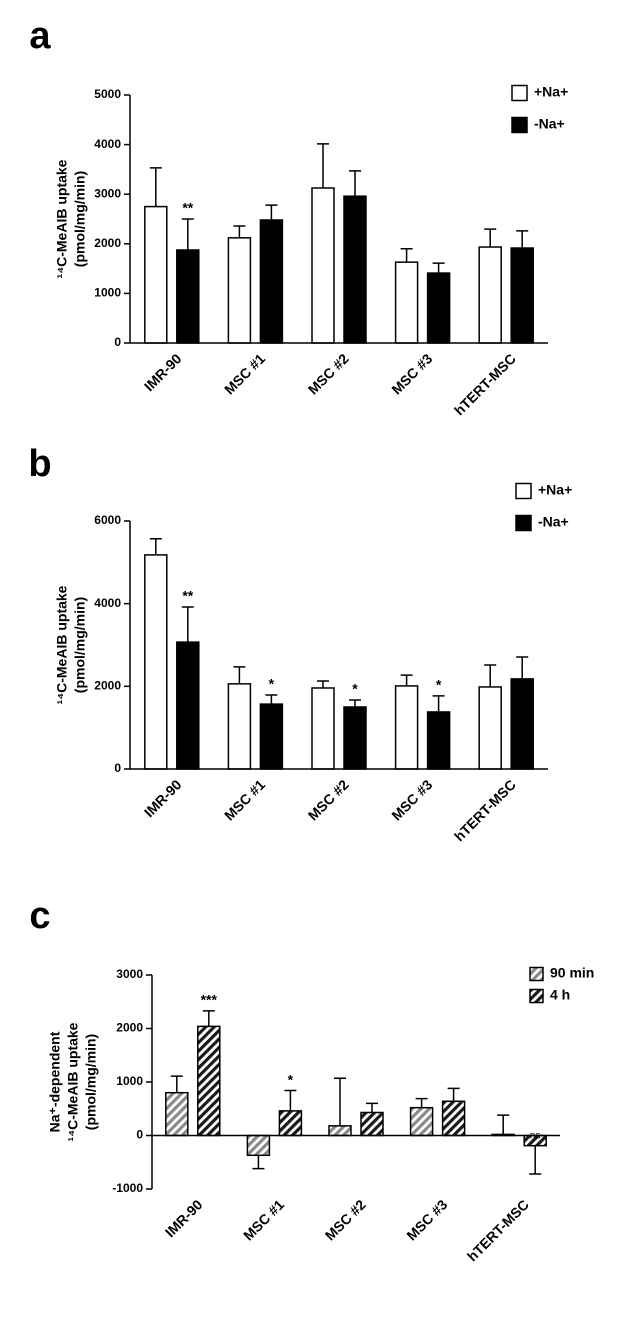 The image size is (644, 1342). What do you see at coordinates (127, 1188) in the screenshot?
I see `y-tick-label: -1000` at bounding box center [127, 1188].